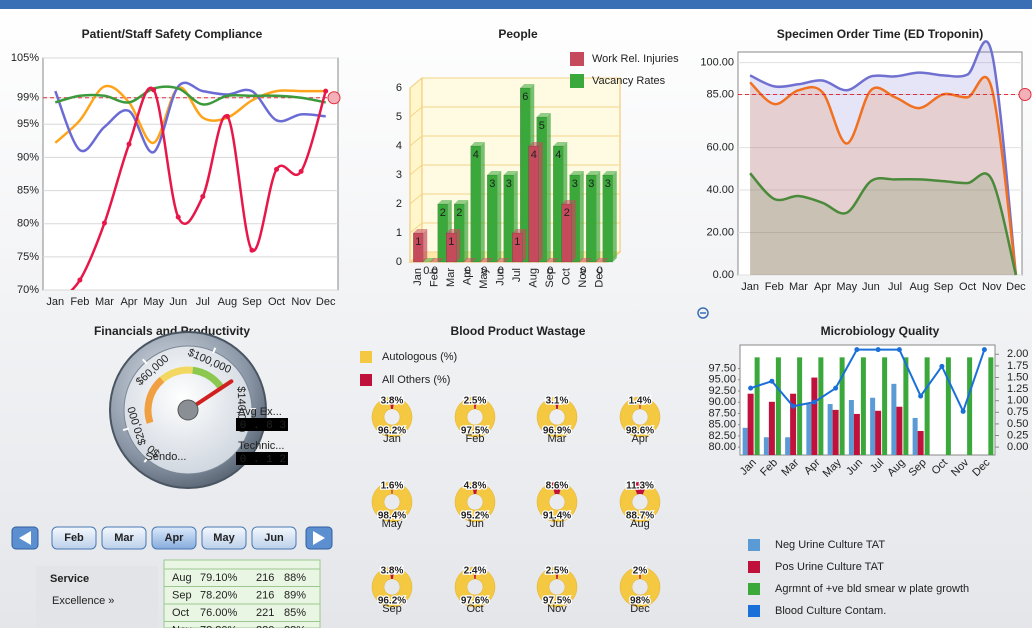  What do you see at coordinates (880, 331) in the screenshot?
I see `chart-title: Microbiology Quality` at bounding box center [880, 331].